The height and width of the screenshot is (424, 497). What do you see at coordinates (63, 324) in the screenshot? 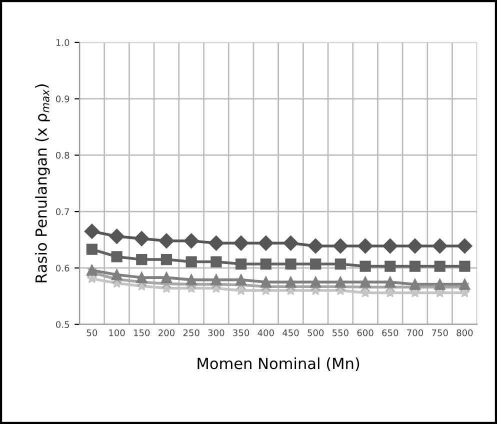
I see `y-tick-label: 0.5` at bounding box center [63, 324].